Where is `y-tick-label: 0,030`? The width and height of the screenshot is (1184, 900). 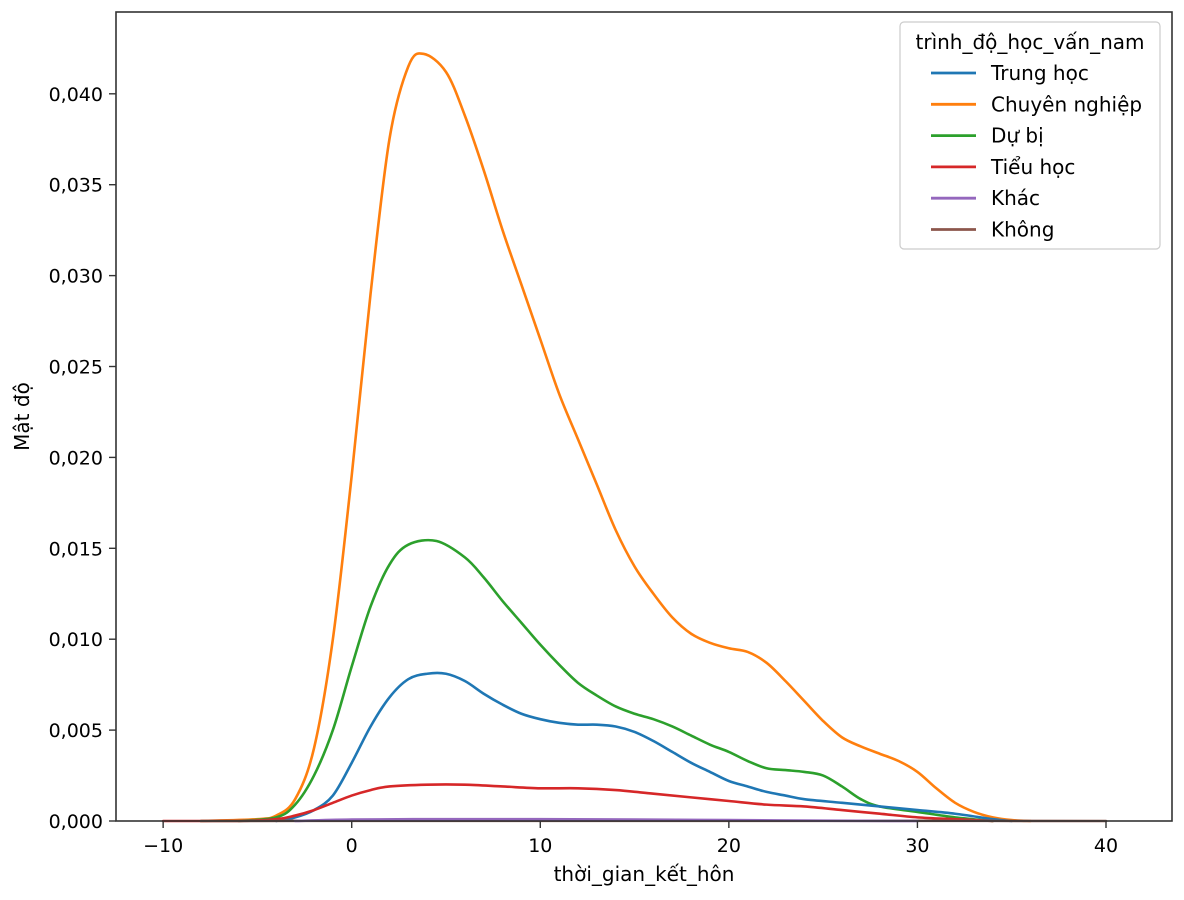
y-tick-label: 0,030 is located at coordinates (76, 277).